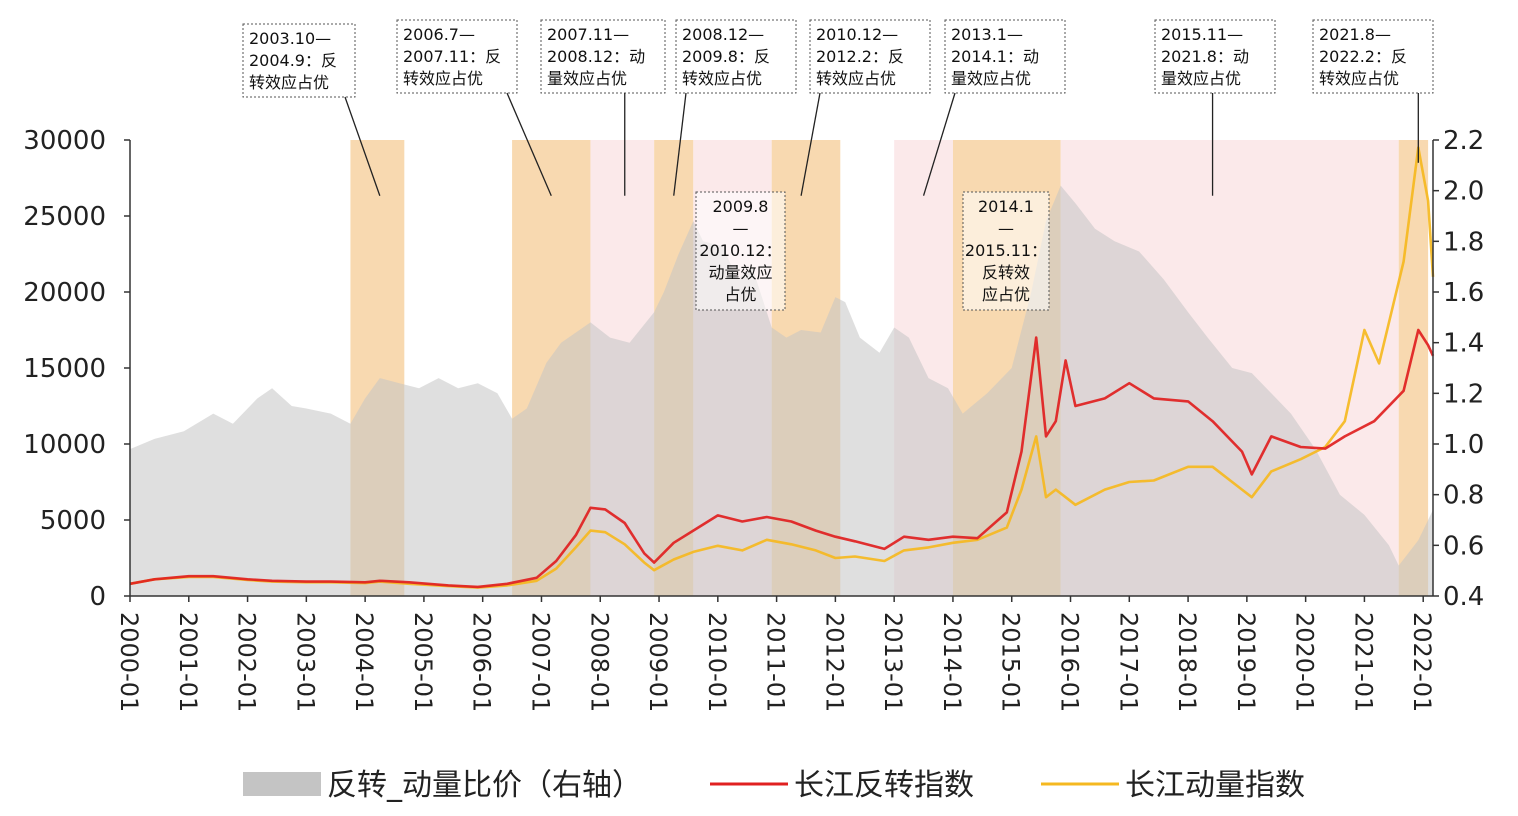 The image size is (1518, 816). I want to click on annotation-text: 2022.2：反, so click(1363, 56).